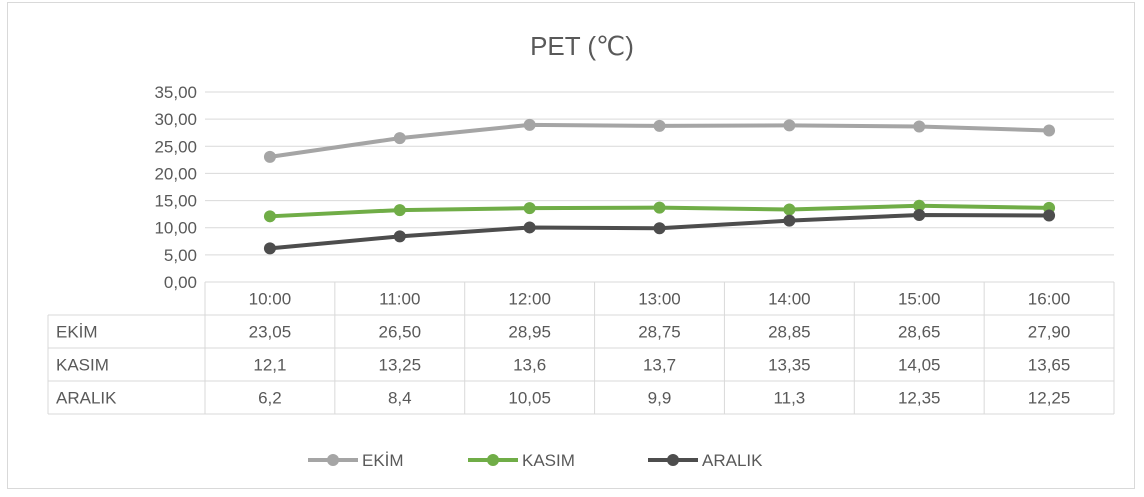 The image size is (1144, 497). Describe the element at coordinates (269, 365) in the screenshot. I see `table-value: 12,1` at that location.